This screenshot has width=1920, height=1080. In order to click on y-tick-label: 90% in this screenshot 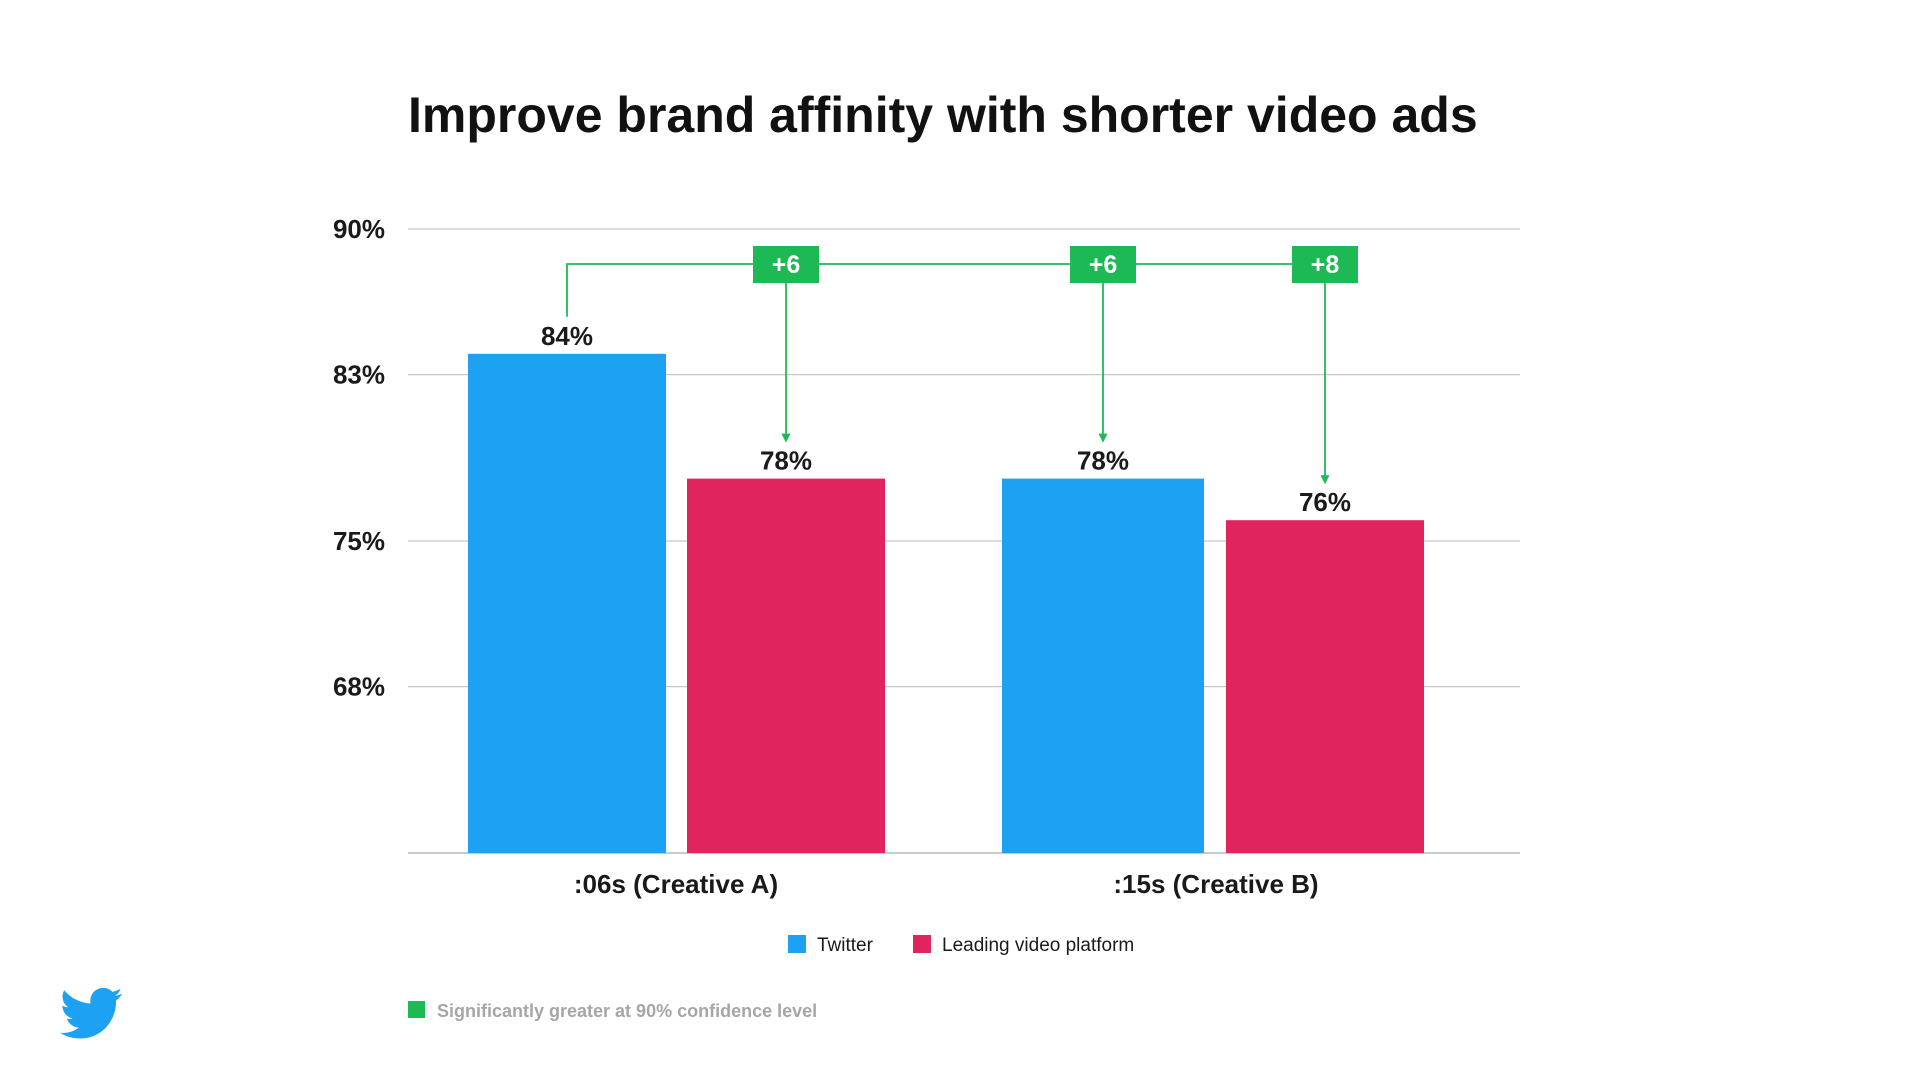, I will do `click(359, 229)`.